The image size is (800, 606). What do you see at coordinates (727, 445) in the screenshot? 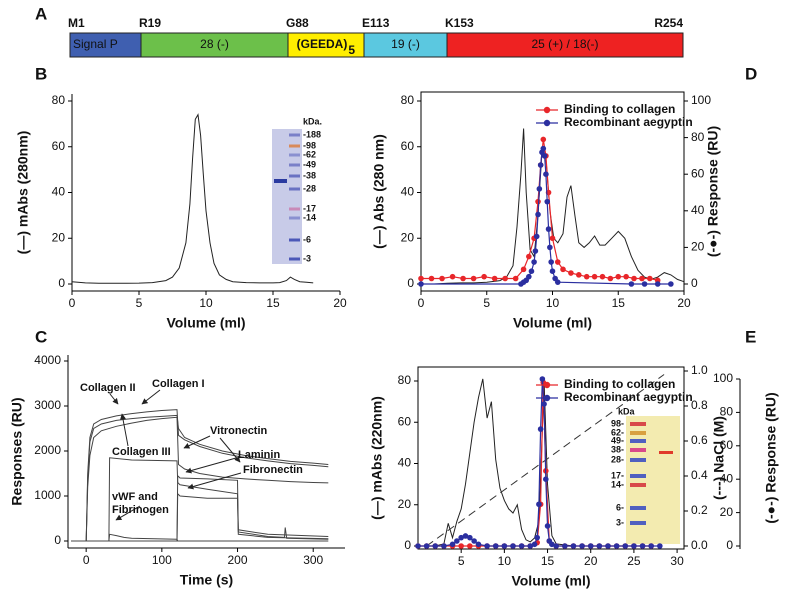
I see `y3-tick-label: 60` at bounding box center [727, 445].